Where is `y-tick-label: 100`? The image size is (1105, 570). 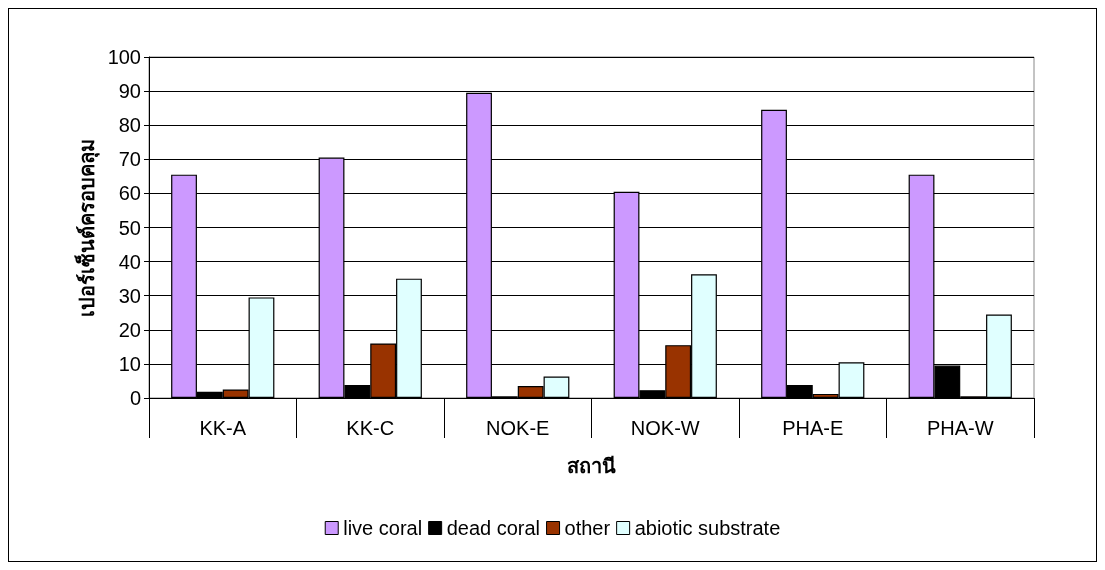 y-tick-label: 100 is located at coordinates (124, 57).